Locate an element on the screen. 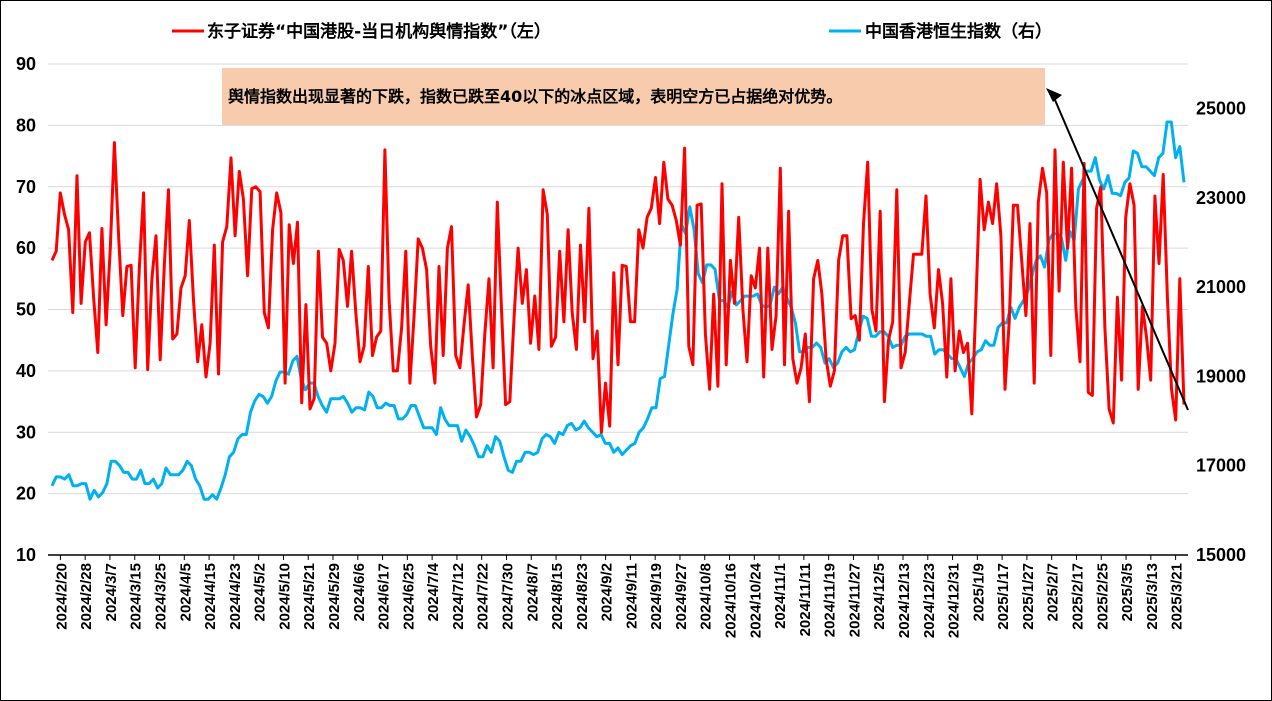  right-y-tick-label: 15000 is located at coordinates (1221, 555).